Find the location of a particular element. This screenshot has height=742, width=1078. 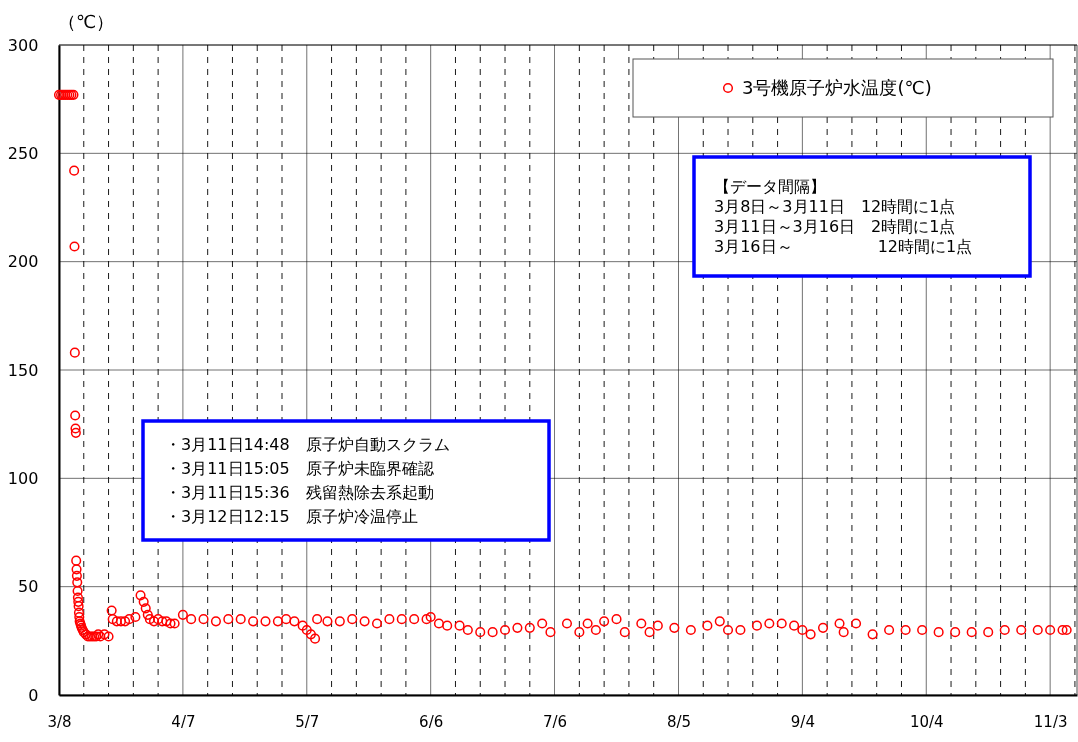

y-tick-label: 200 is located at coordinates (23, 262).